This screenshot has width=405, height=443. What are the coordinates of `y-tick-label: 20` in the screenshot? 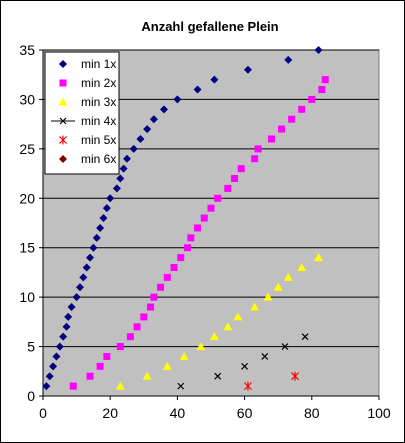 It's located at (27, 198).